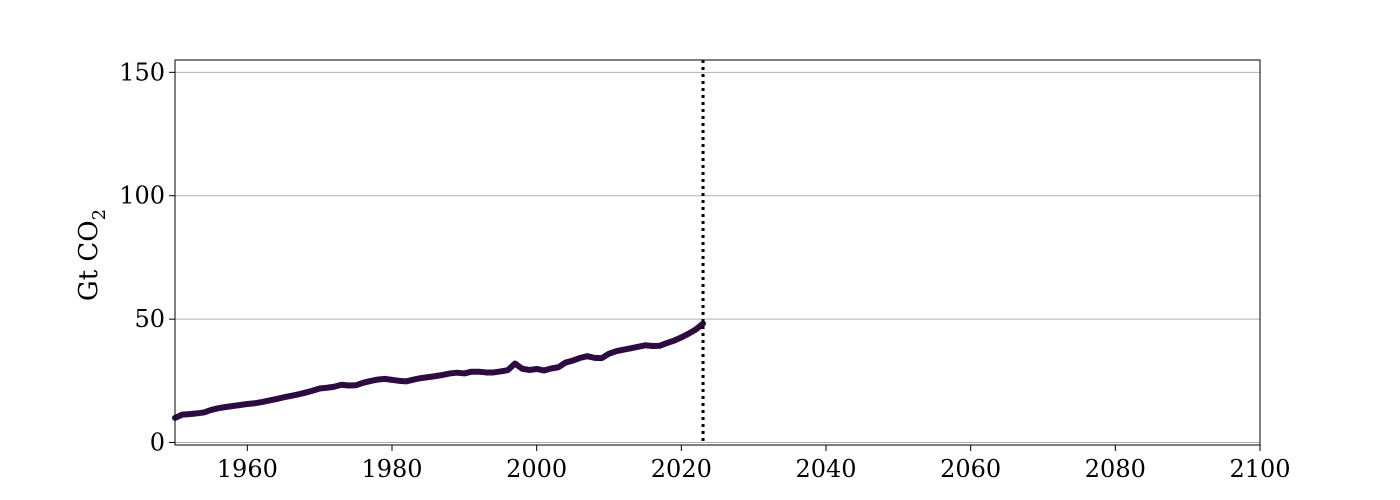 The width and height of the screenshot is (1400, 500). I want to click on y-axis-label-main: Gt CO, so click(89, 260).